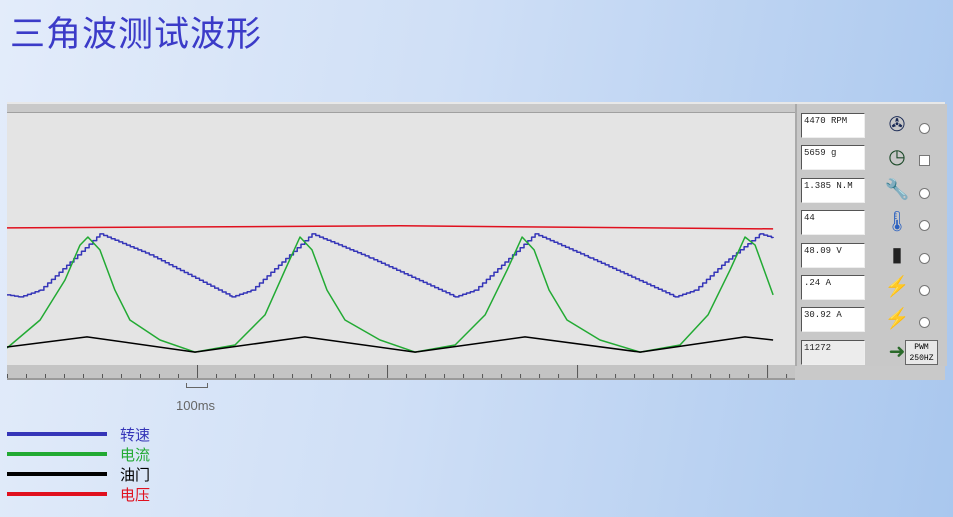  Describe the element at coordinates (897, 157) in the screenshot. I see `gauge-icon: ◷` at that location.